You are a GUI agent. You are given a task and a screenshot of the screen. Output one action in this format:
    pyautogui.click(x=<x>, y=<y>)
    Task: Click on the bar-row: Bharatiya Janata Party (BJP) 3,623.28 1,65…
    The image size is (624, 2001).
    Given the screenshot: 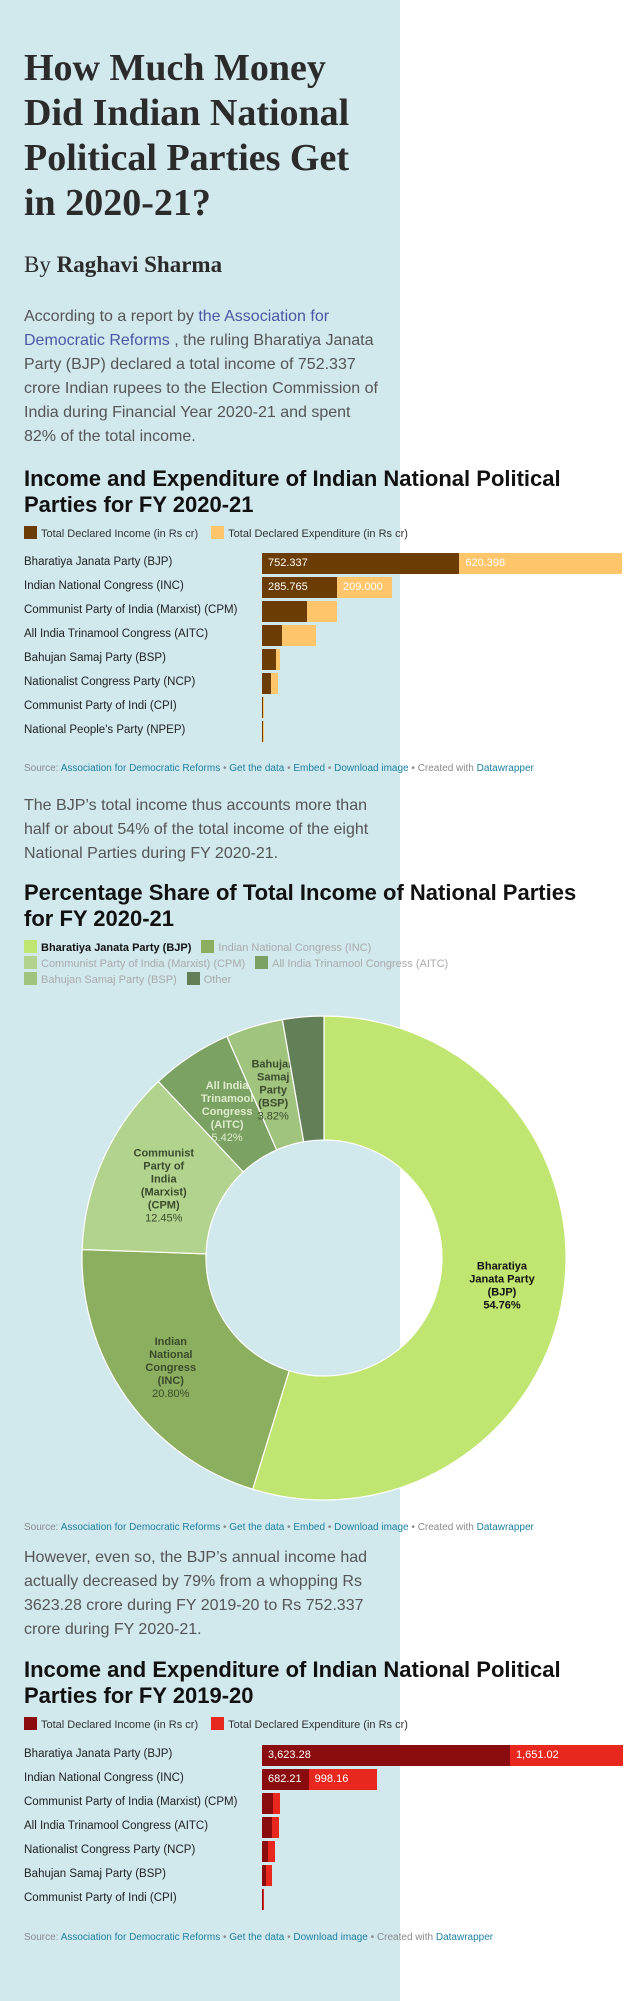 What is the action you would take?
    pyautogui.click(x=324, y=1755)
    